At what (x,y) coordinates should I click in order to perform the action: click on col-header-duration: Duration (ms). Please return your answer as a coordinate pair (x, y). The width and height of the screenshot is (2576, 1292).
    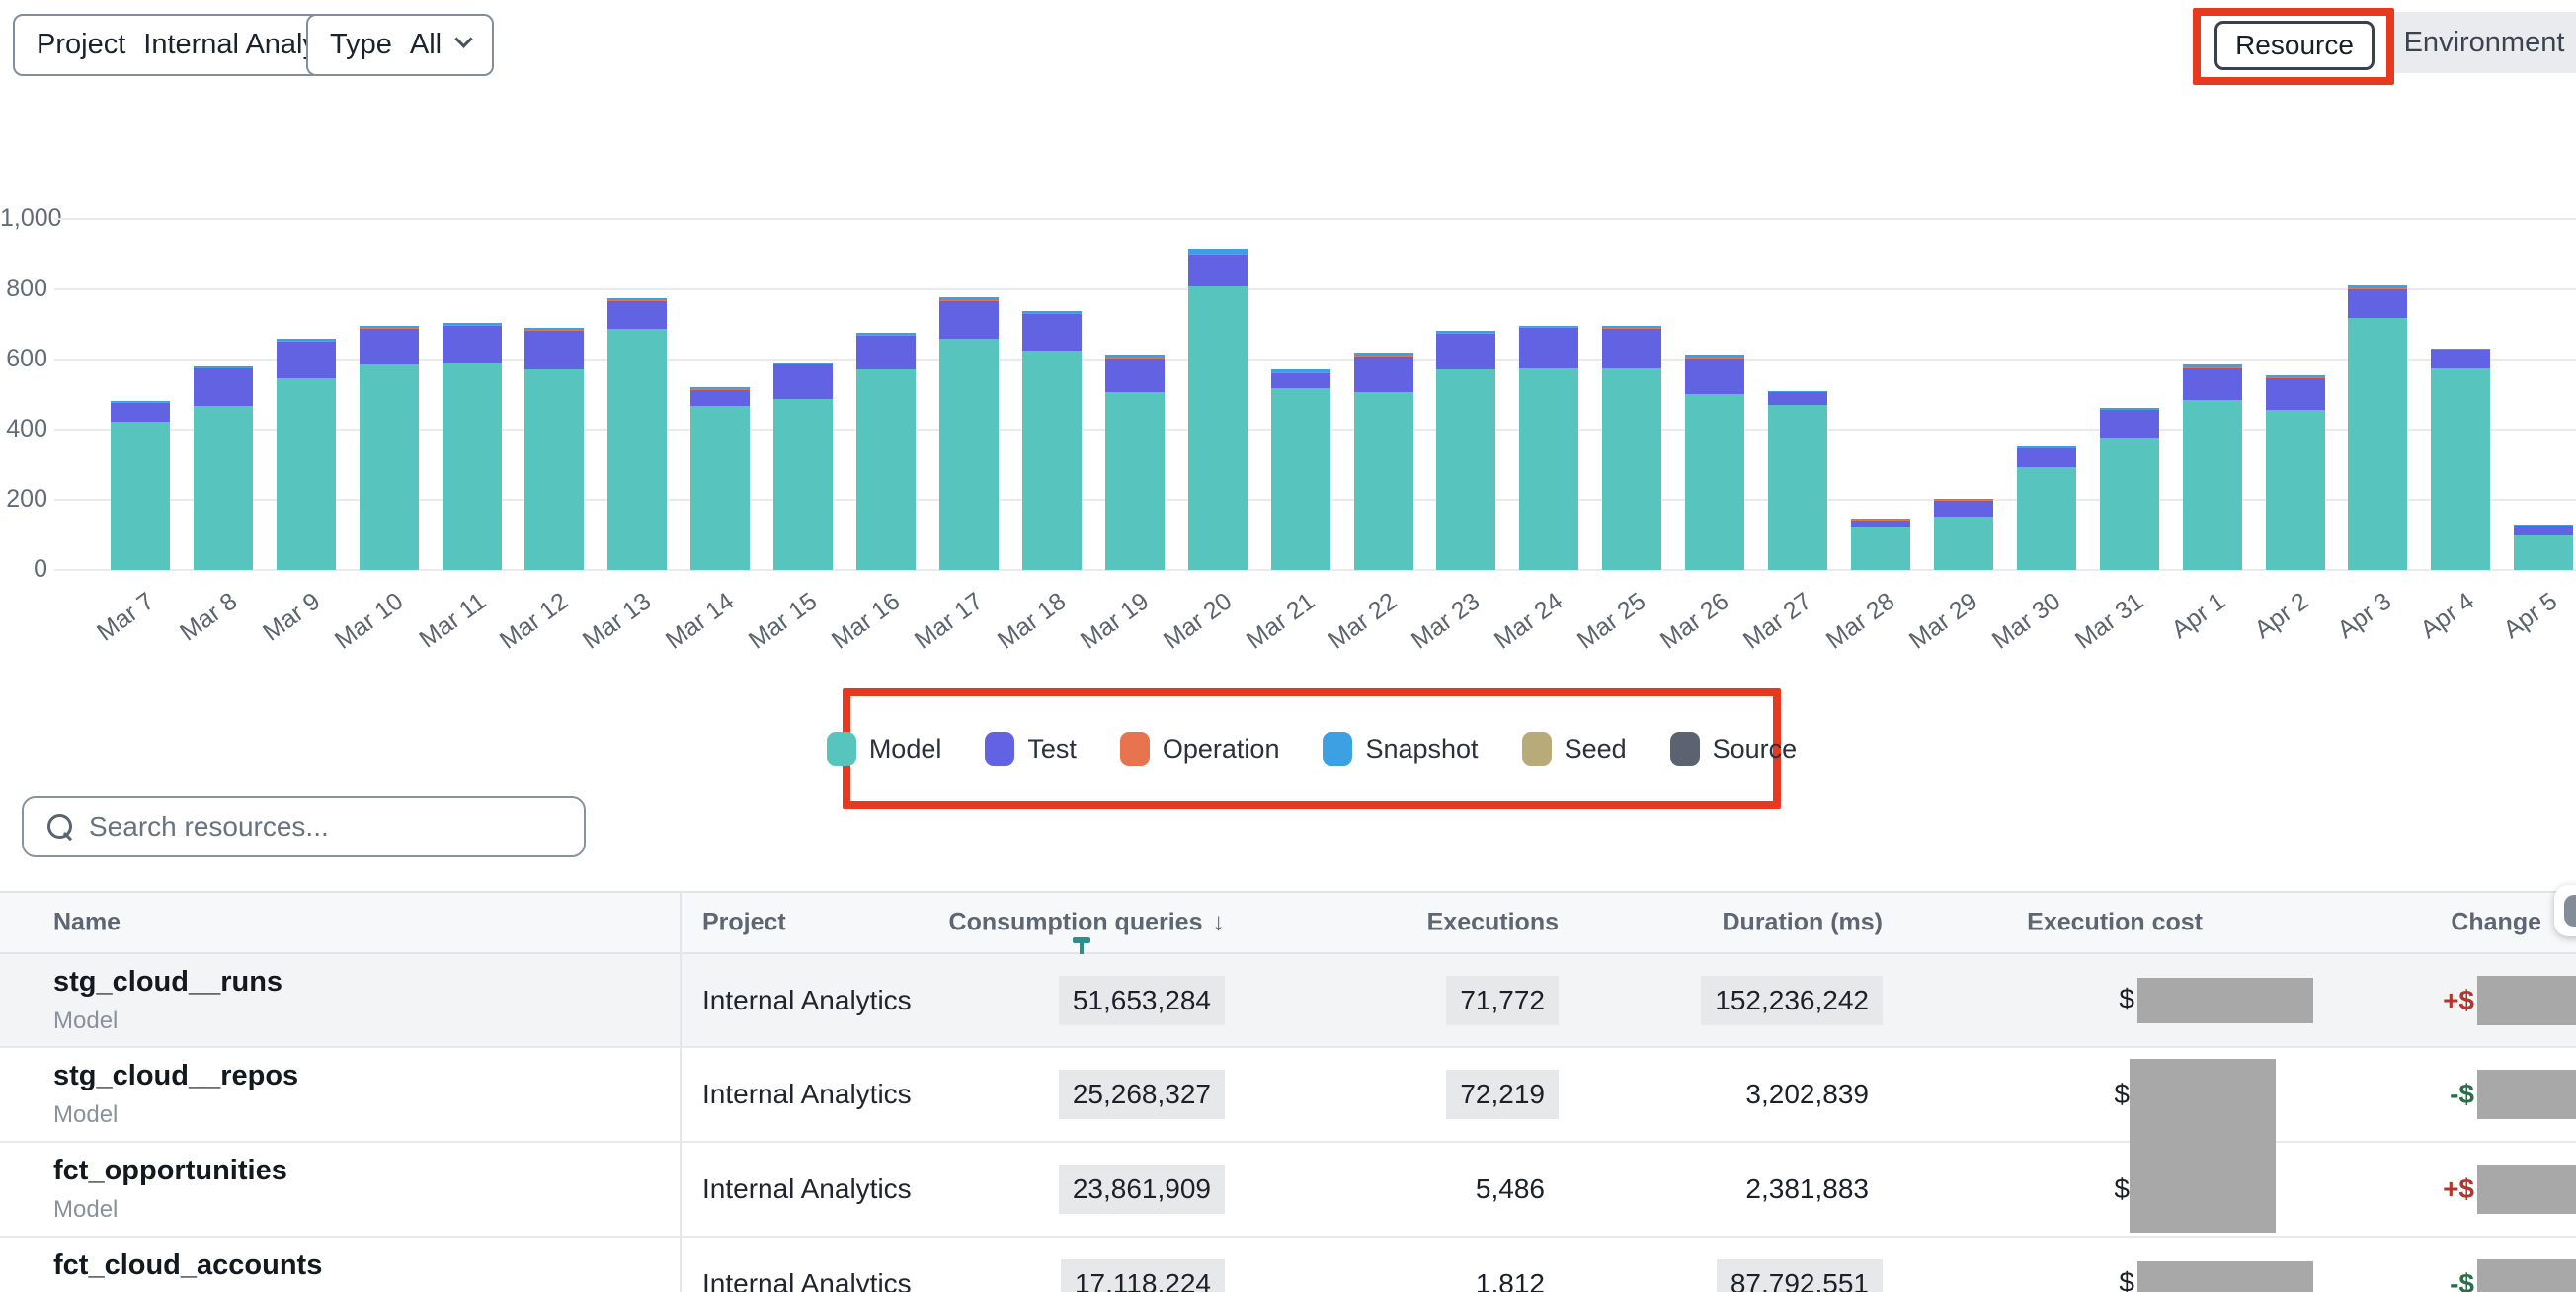
    Looking at the image, I should click on (1803, 922).